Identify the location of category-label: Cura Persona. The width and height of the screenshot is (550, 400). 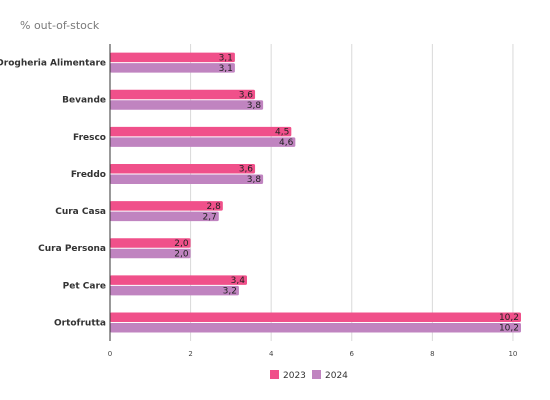
(72, 249).